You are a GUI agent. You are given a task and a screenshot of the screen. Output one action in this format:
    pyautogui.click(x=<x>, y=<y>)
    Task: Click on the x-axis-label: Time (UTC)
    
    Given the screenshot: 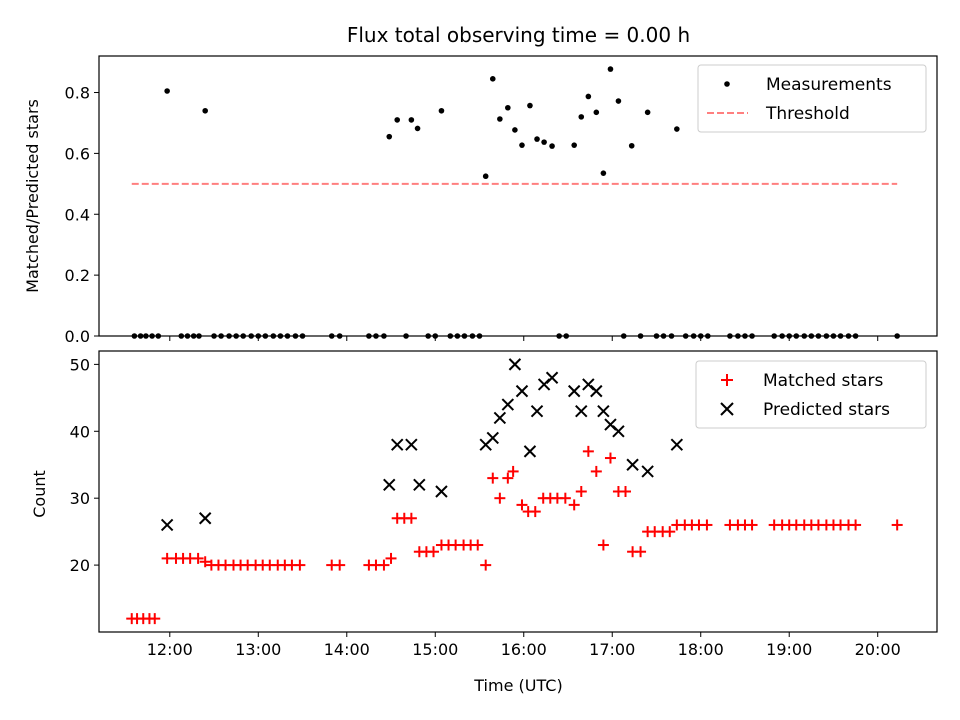 What is the action you would take?
    pyautogui.click(x=517, y=685)
    